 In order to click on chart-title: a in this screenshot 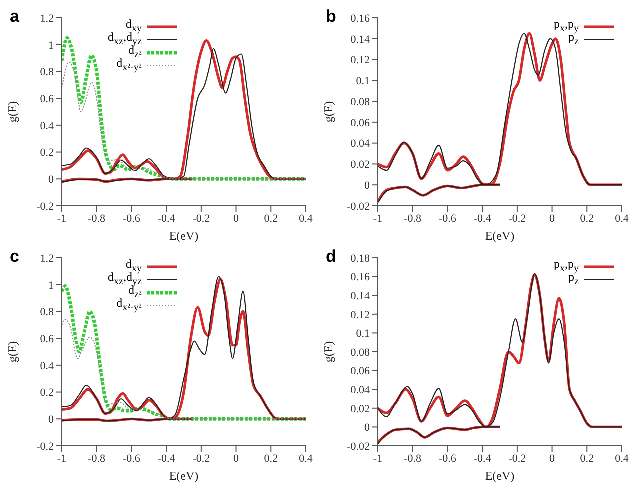, I will do `click(15, 16)`.